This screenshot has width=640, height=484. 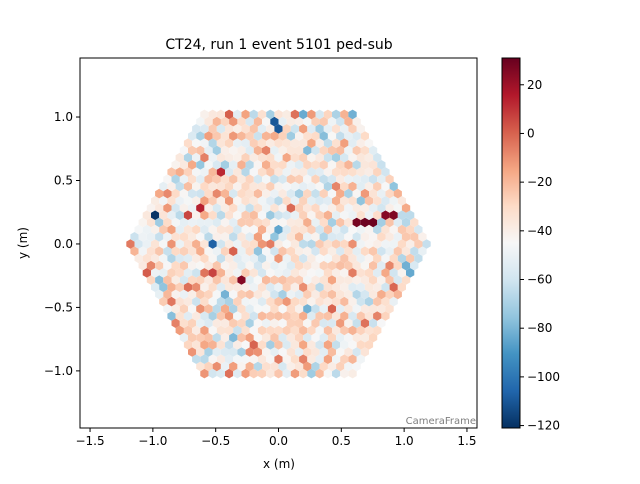 I want to click on y-tick-label: 0.0, so click(x=63, y=244).